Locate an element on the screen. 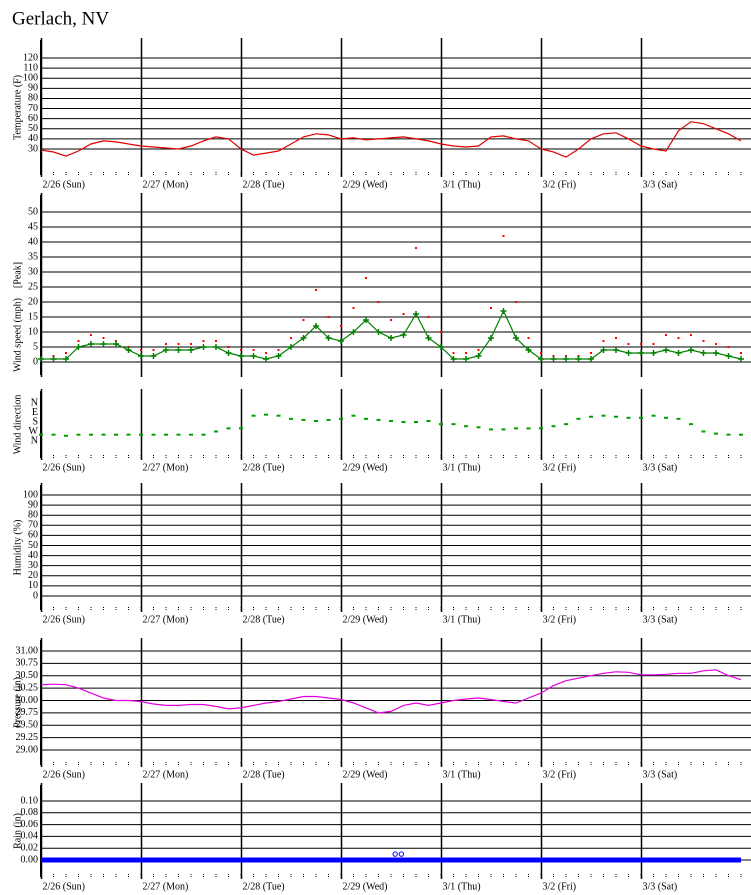 Image resolution: width=751 pixels, height=895 pixels. legend-label: [Peak] is located at coordinates (17, 275).